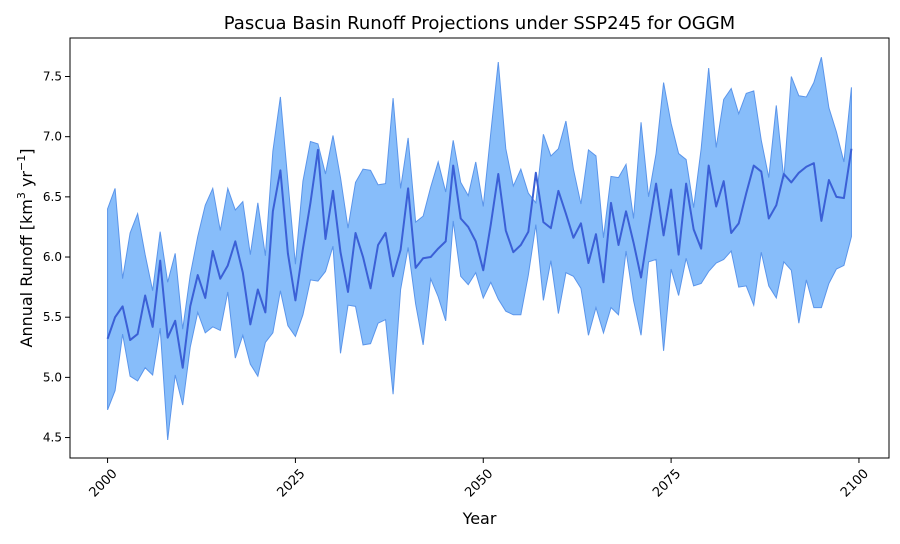 This screenshot has width=900, height=544. What do you see at coordinates (52, 438) in the screenshot?
I see `y-tick-label: 4.5` at bounding box center [52, 438].